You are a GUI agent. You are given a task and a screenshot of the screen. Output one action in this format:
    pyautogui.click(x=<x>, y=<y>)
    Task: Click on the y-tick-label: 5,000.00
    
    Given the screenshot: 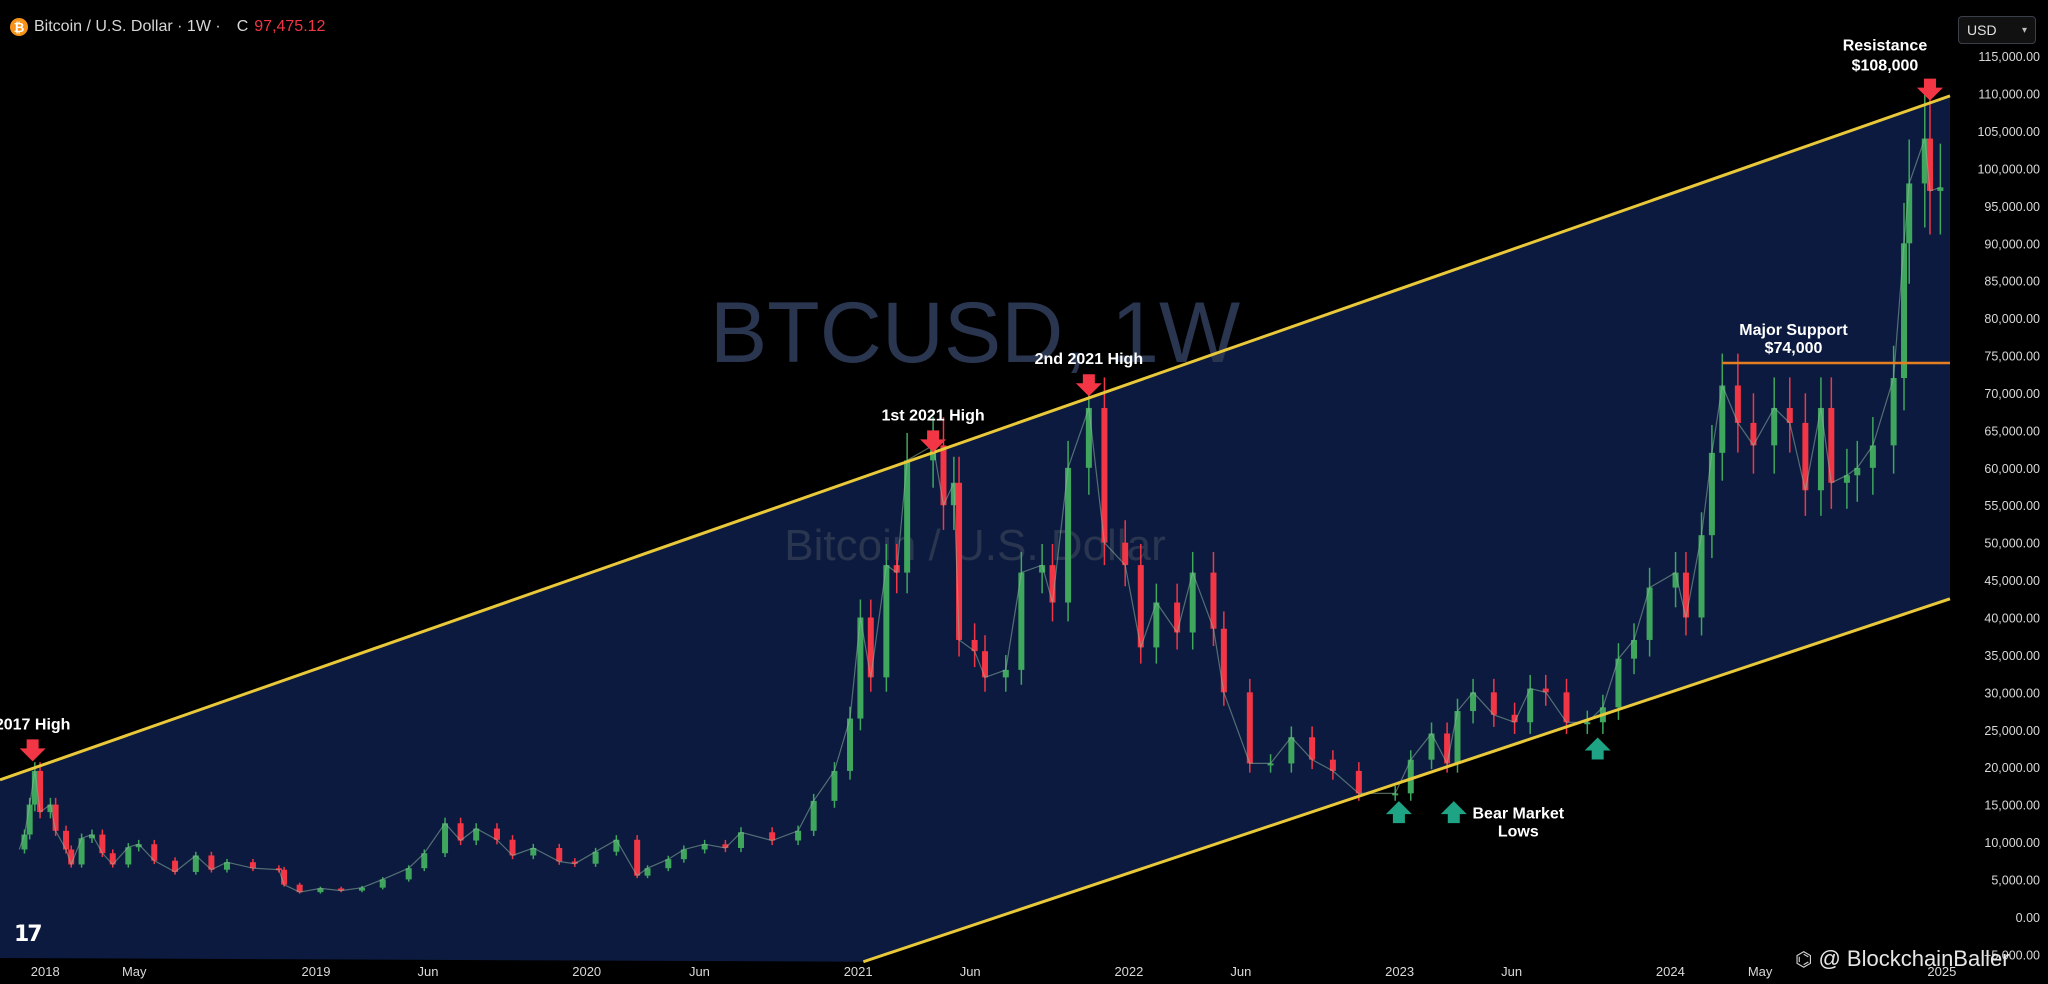 What is the action you would take?
    pyautogui.click(x=2015, y=880)
    